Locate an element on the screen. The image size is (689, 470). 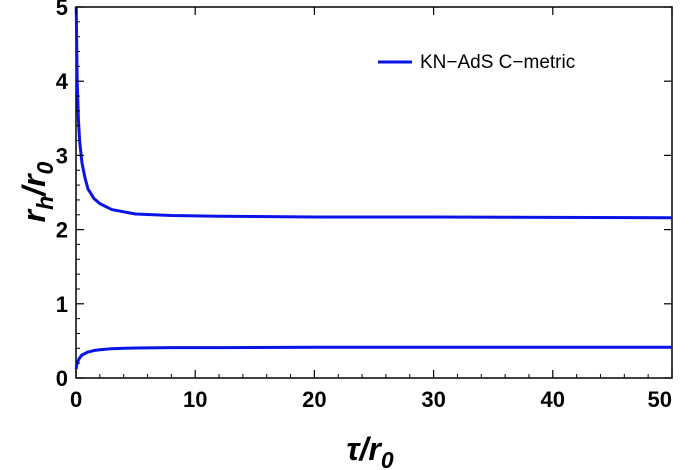
y-tick-label: 1 is located at coordinates (62, 304).